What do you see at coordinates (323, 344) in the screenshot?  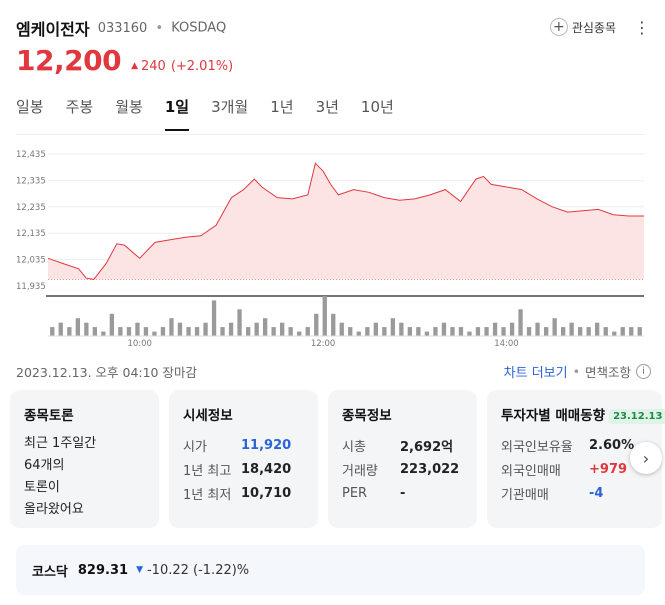 I see `x-tick-label: 12:00` at bounding box center [323, 344].